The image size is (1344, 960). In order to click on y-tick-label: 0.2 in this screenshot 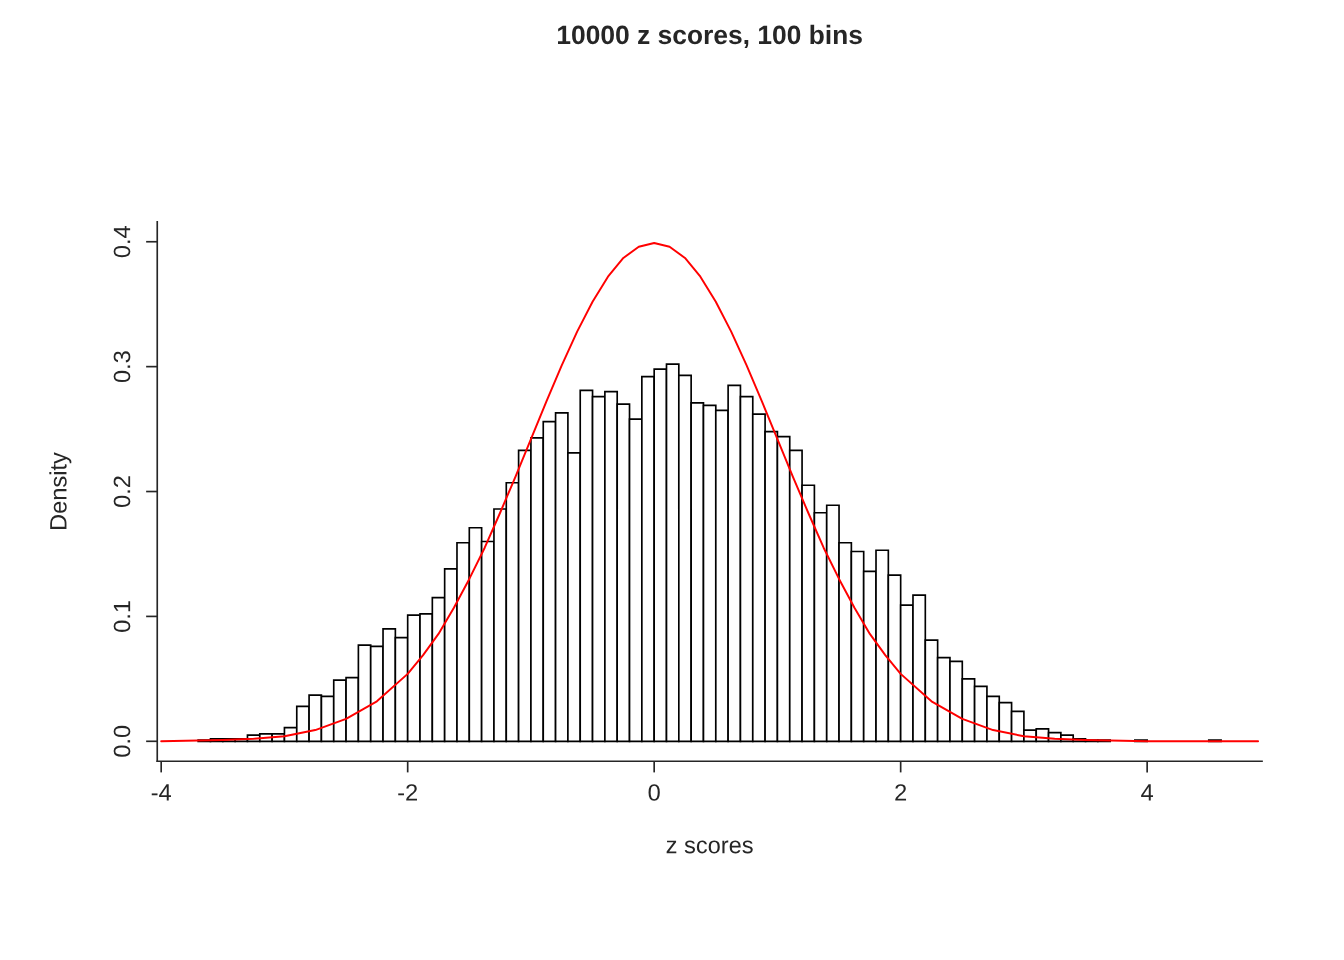, I will do `click(122, 492)`.